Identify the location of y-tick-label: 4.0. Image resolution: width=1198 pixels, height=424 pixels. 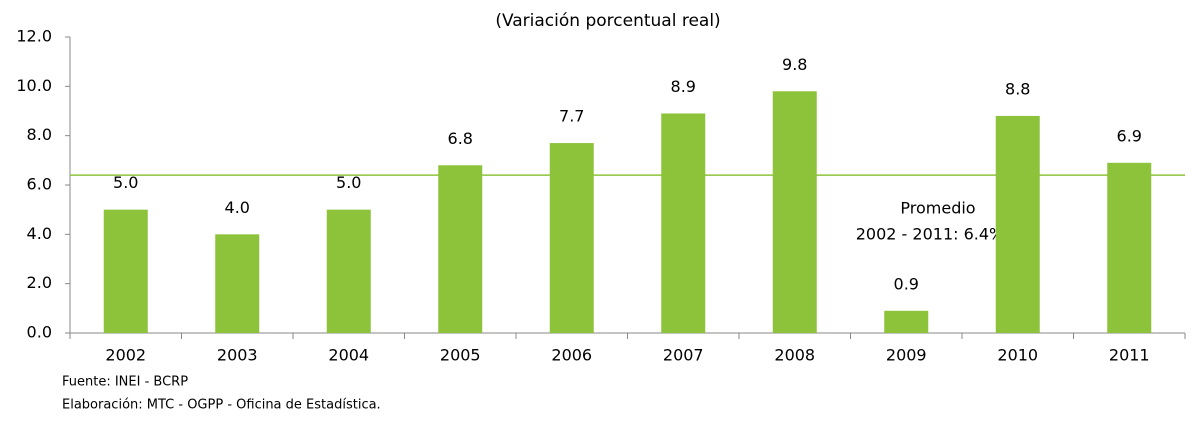
(39, 233).